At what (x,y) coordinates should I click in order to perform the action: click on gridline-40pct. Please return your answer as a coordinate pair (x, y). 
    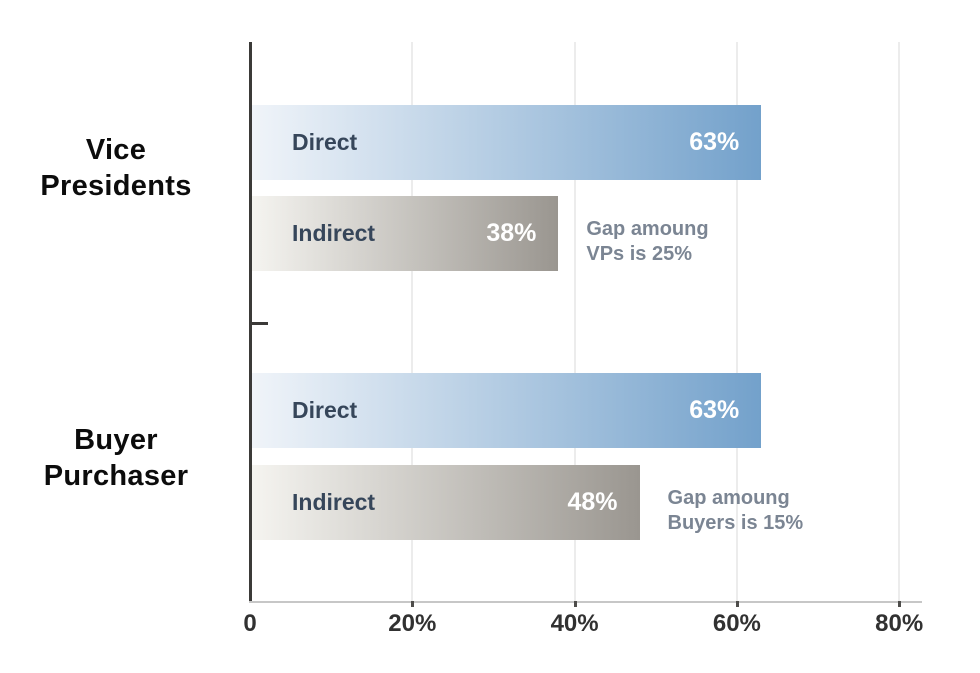
    Looking at the image, I should click on (574, 321).